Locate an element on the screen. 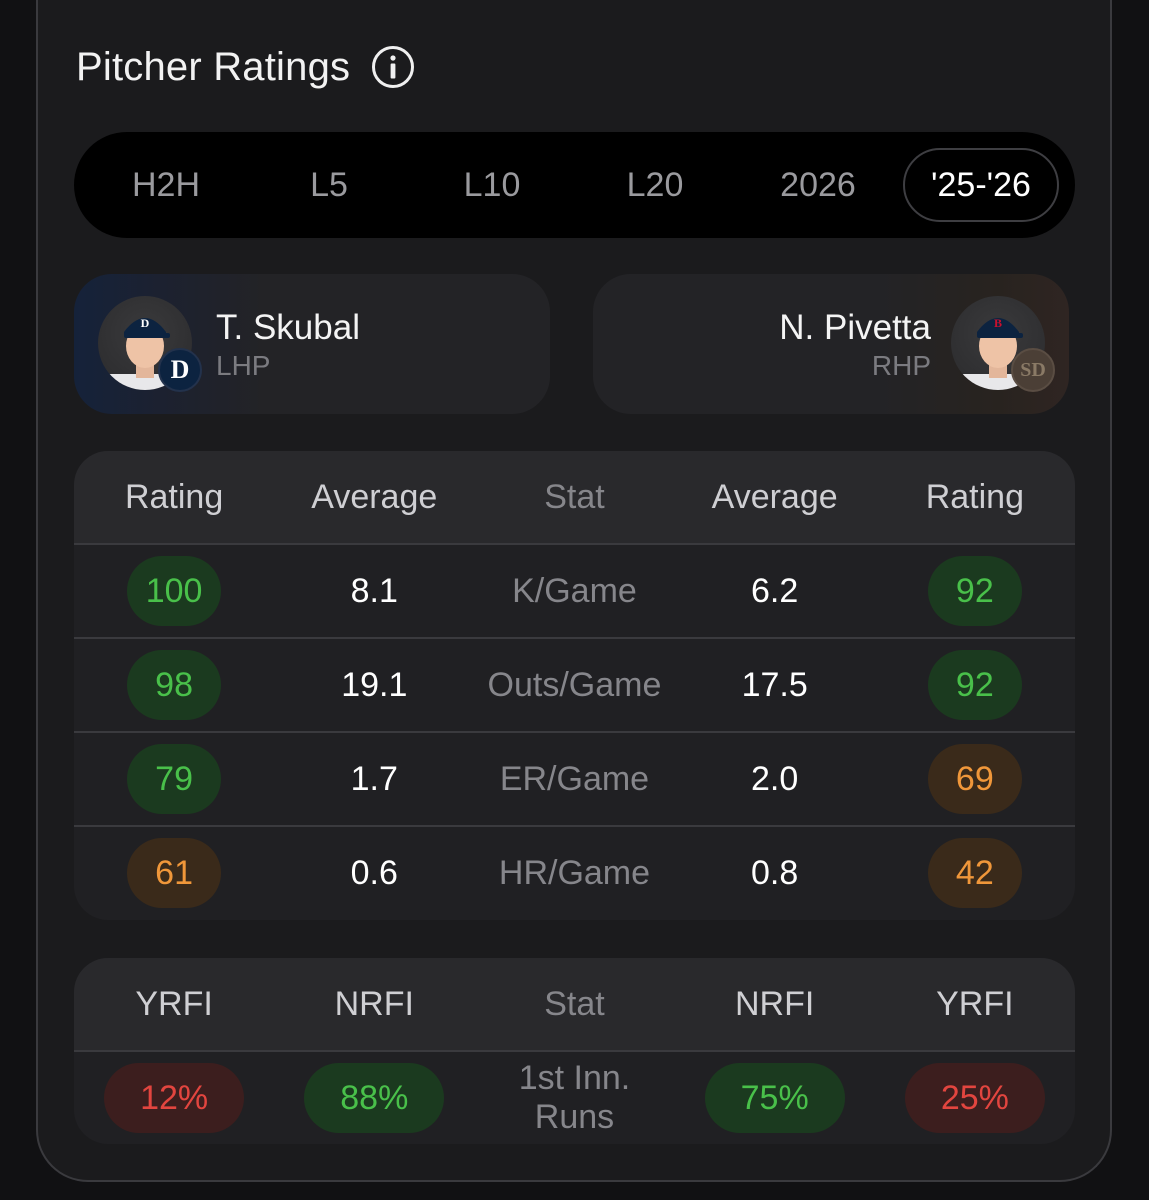 The height and width of the screenshot is (1200, 1149). average-value: 19.1 is located at coordinates (374, 684).